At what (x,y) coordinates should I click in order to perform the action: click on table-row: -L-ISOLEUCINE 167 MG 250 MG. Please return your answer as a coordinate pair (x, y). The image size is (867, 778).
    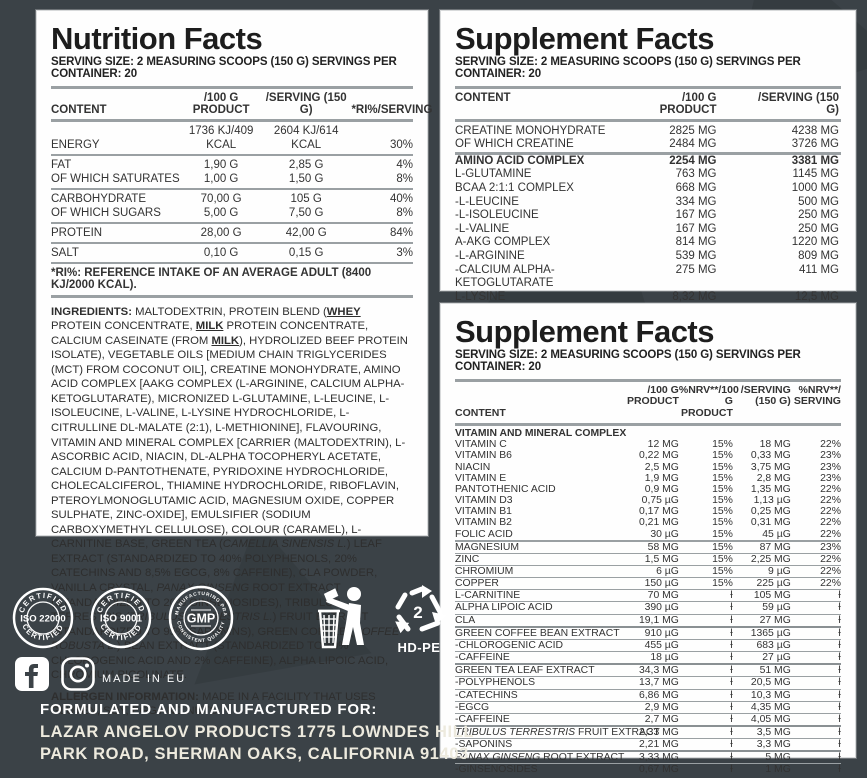
    Looking at the image, I should click on (648, 216).